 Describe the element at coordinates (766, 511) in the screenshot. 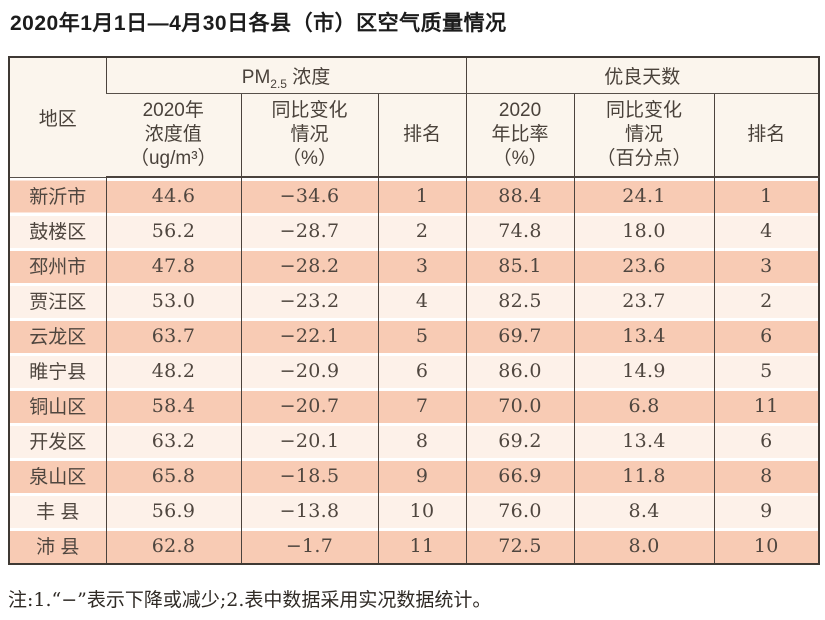

I see `cell-good-rank: 9` at that location.